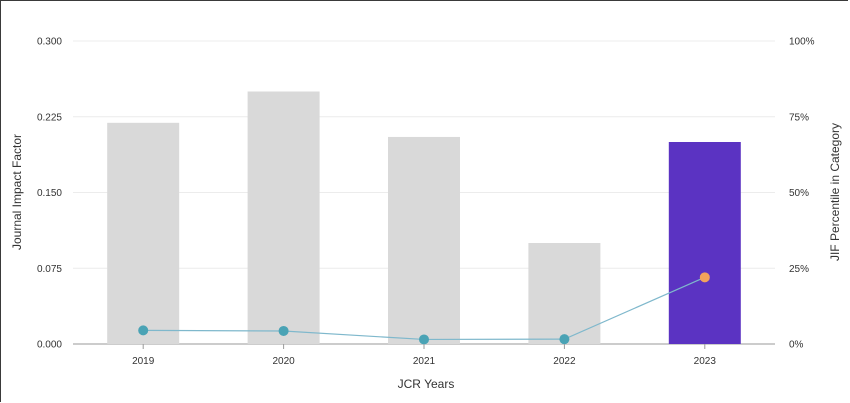 Image resolution: width=850 pixels, height=403 pixels. I want to click on x-tick-label: 2021, so click(424, 361).